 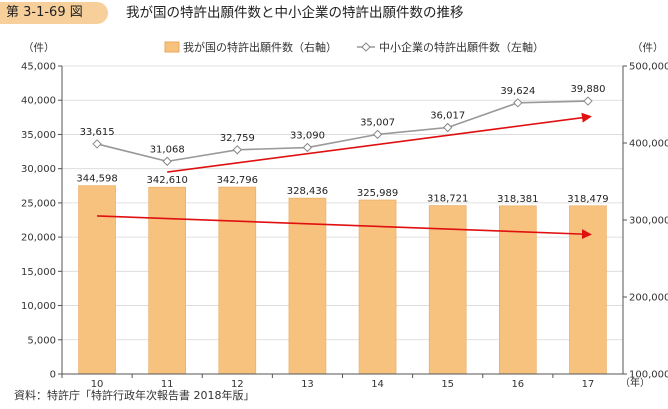 What do you see at coordinates (260, 47) in the screenshot?
I see `legend-bar-label: 我が国の特許出願件数（右軸）` at bounding box center [260, 47].